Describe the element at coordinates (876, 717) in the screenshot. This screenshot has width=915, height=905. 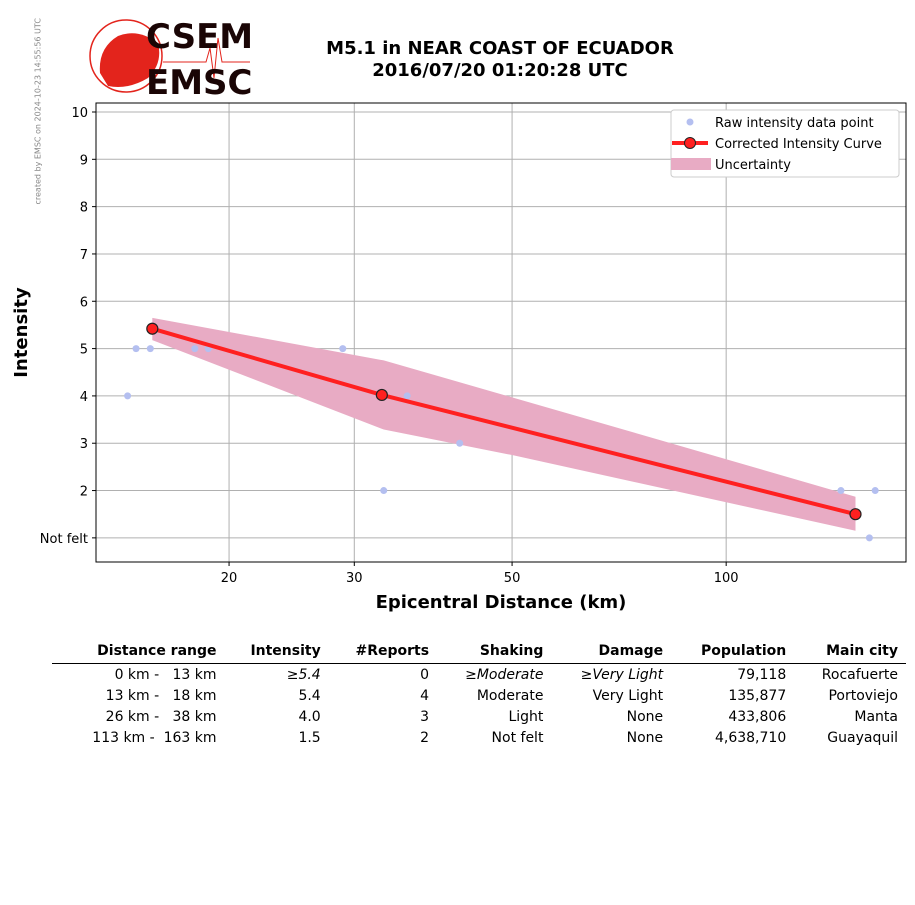
I see `cell-city: Manta` at that location.